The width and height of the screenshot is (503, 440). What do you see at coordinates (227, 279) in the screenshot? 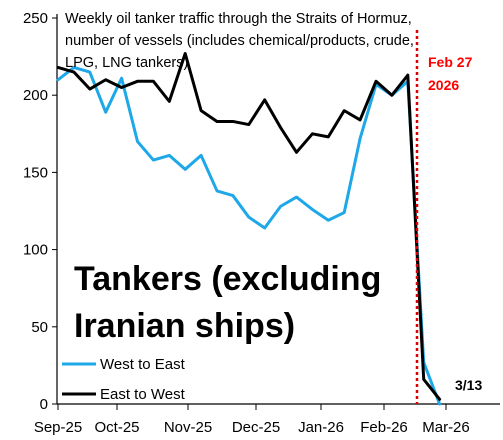
I see `overlay-label-line-1: Tankers (excluding` at bounding box center [227, 279].